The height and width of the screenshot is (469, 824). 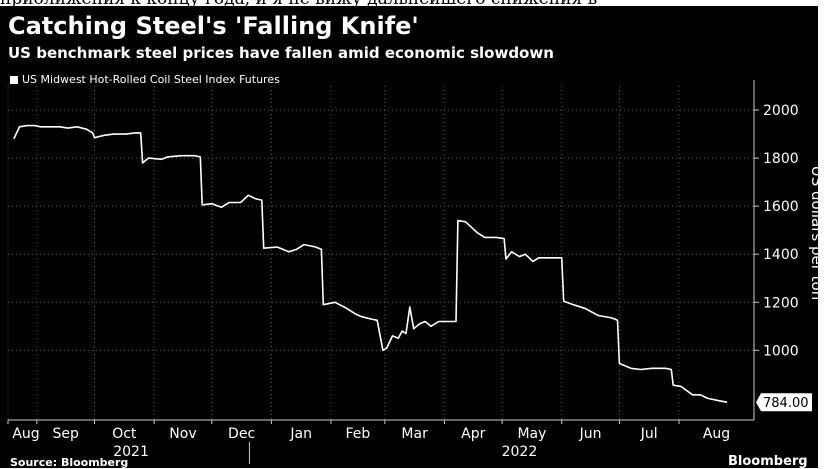 I want to click on brand-logo: Bloomberg, so click(x=768, y=461).